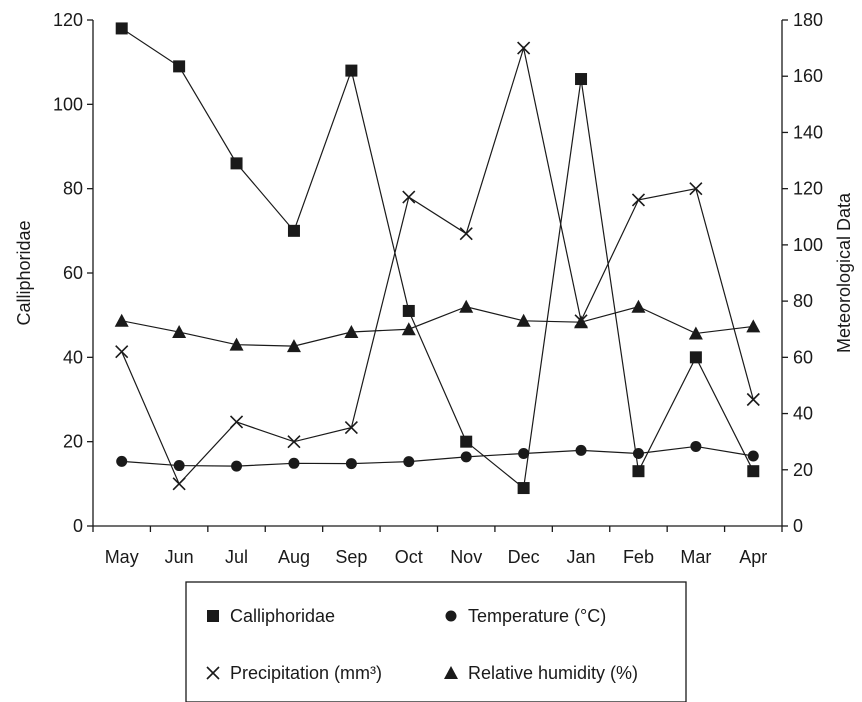  What do you see at coordinates (122, 557) in the screenshot?
I see `x-tick-label: May` at bounding box center [122, 557].